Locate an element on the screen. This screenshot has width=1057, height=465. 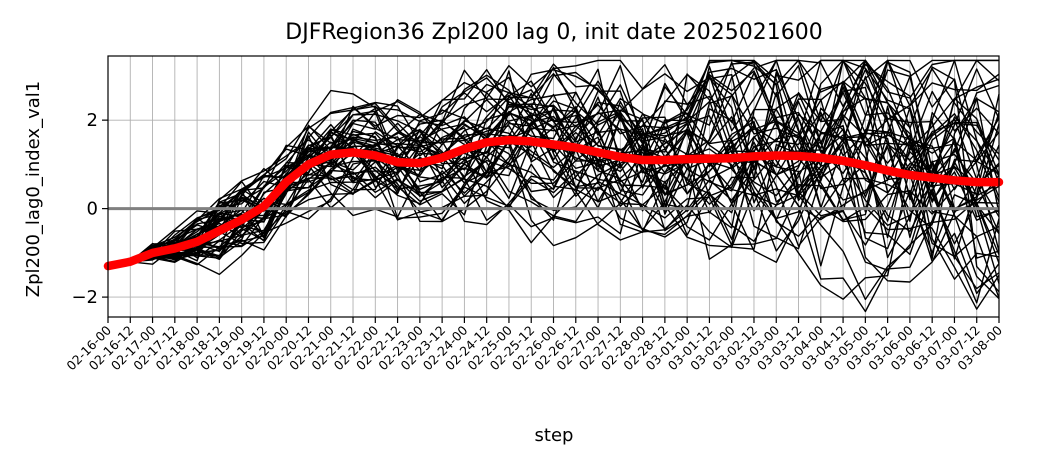
y-tick-label: 2 is located at coordinates (92, 120).